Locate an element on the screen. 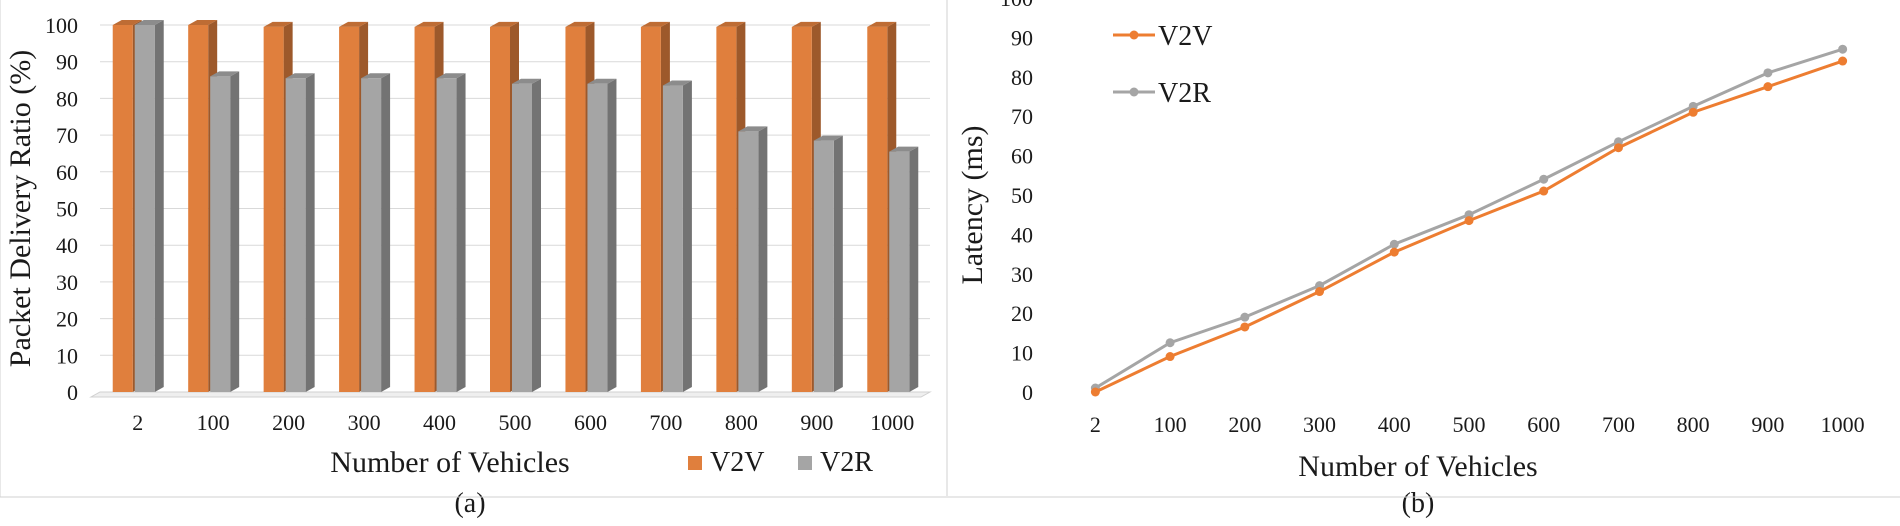  y-tick-label: 80 is located at coordinates (67, 98).